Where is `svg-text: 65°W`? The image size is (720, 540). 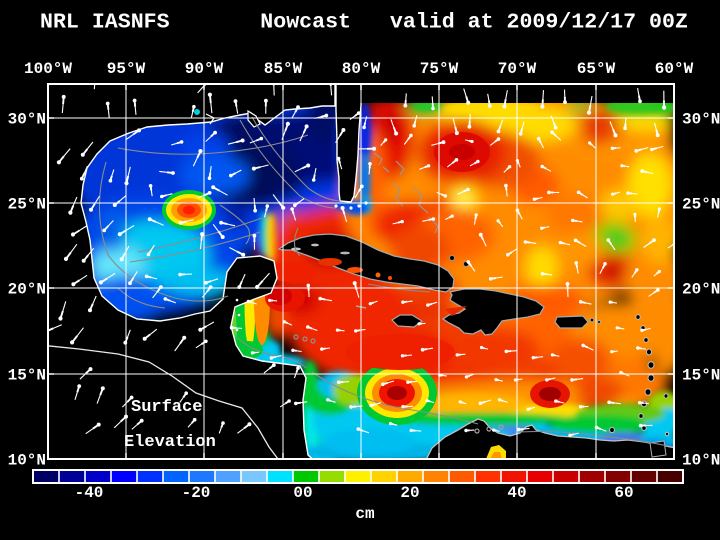 svg-text: 65°W is located at coordinates (596, 69).